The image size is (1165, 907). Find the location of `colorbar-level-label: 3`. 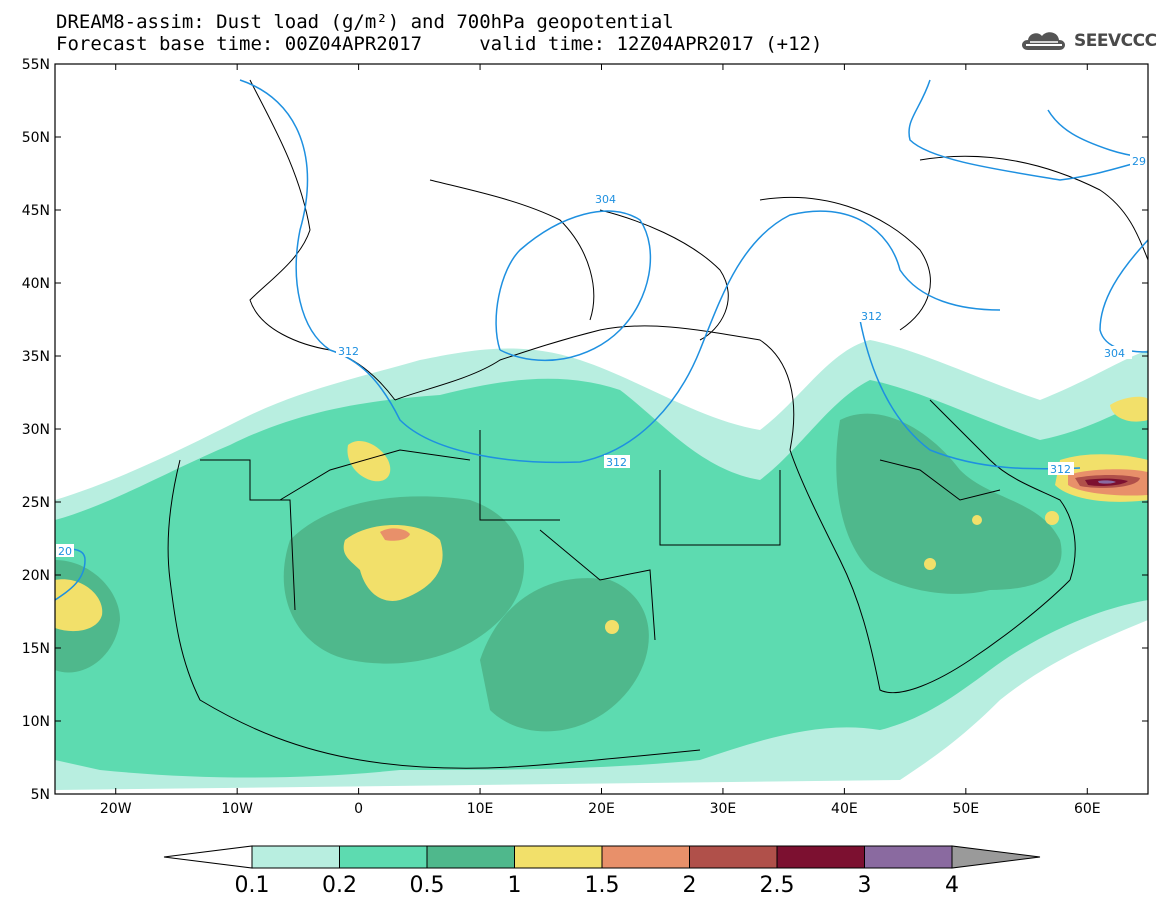

colorbar-level-label: 3 is located at coordinates (865, 885).